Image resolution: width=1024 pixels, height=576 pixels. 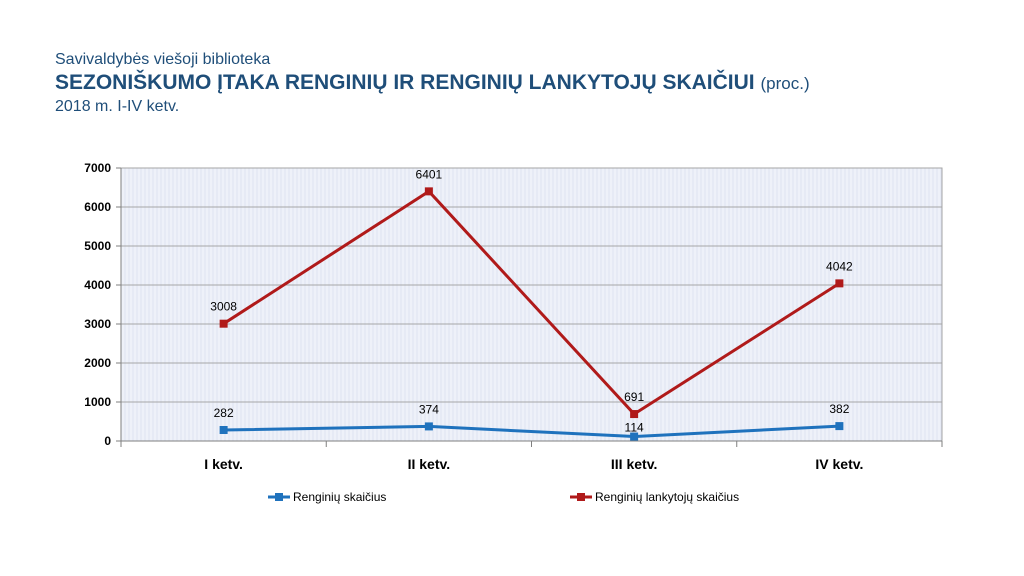 What do you see at coordinates (97, 168) in the screenshot?
I see `y-tick-label: 7000` at bounding box center [97, 168].